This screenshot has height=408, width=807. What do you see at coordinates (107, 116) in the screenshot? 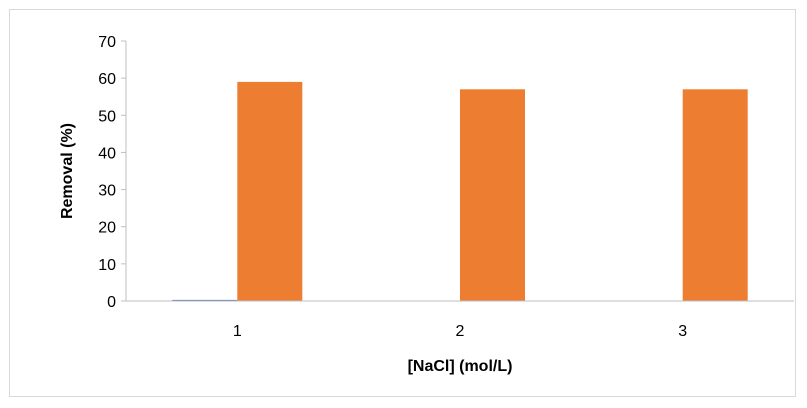
I see `y-tick-label: 50` at bounding box center [107, 116].